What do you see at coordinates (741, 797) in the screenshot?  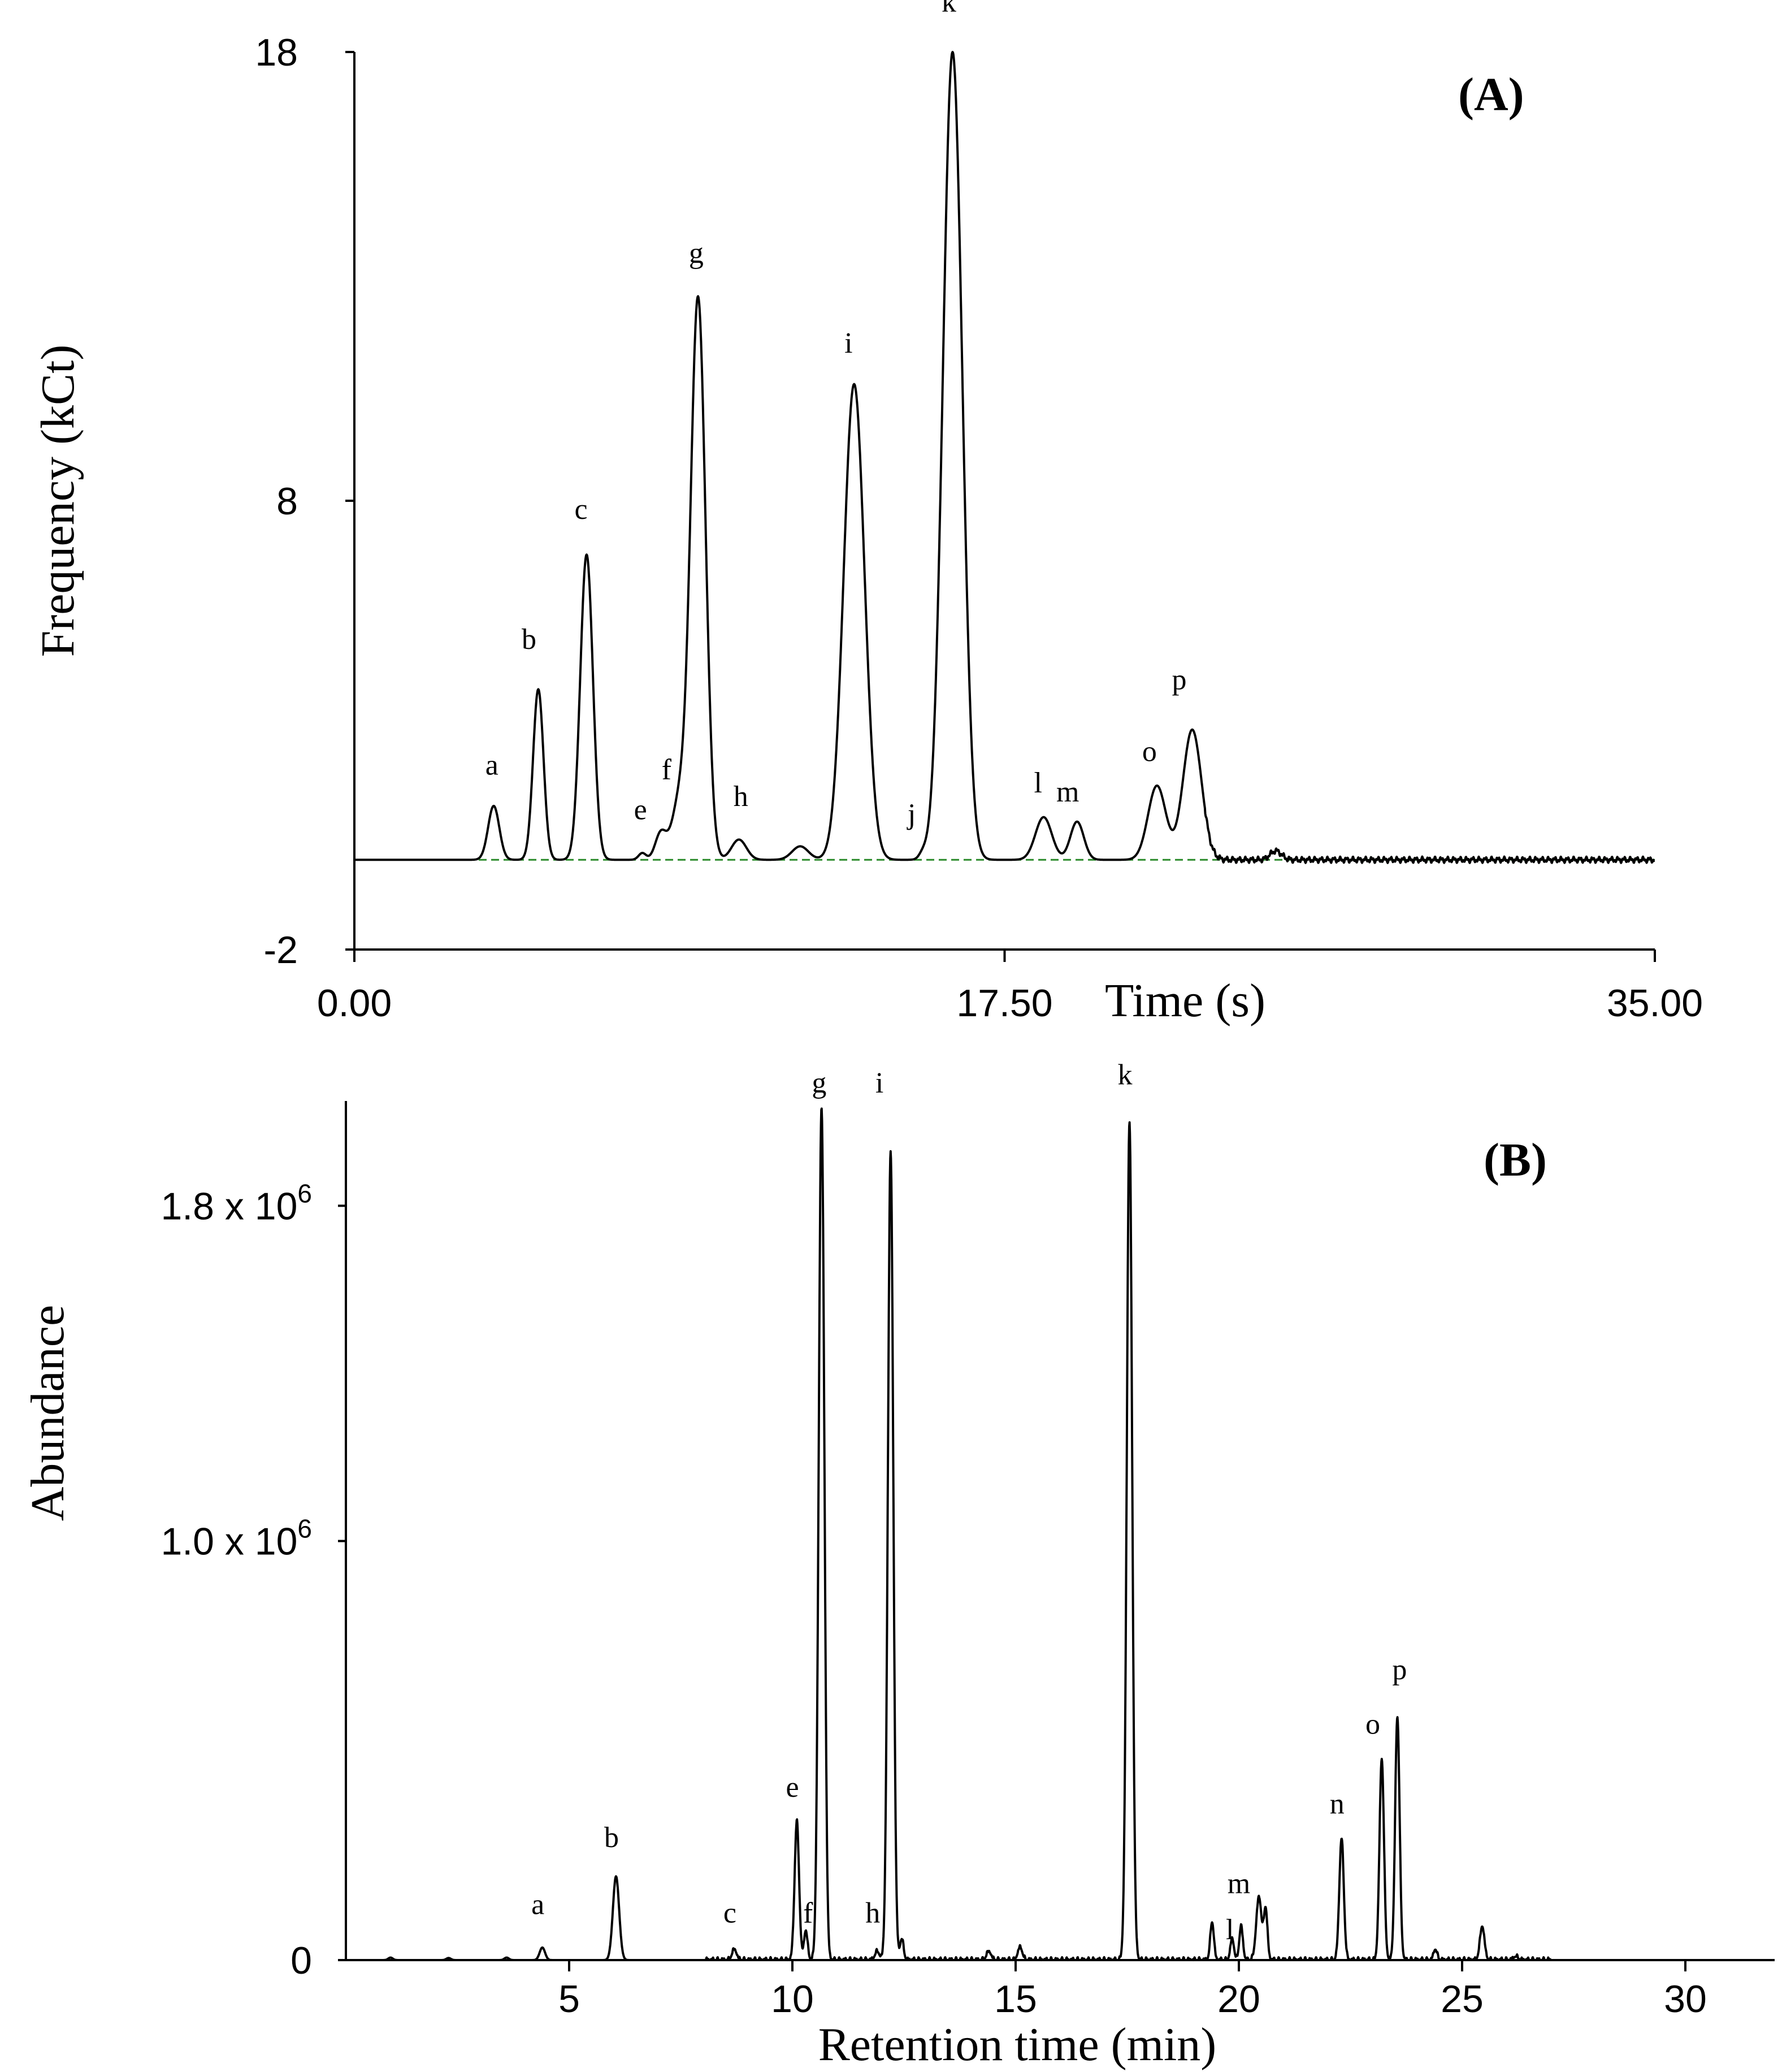 I see `panel-a-peak-label-h: h` at bounding box center [741, 797].